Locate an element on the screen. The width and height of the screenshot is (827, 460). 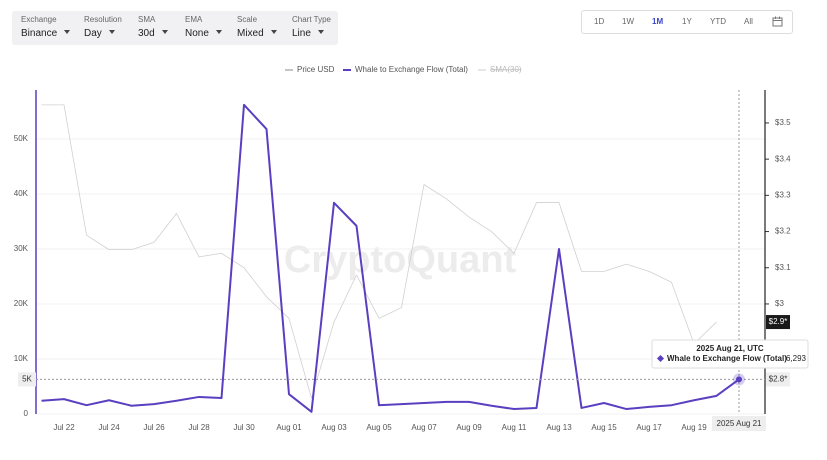
y-tick-label: 20K is located at coordinates (21, 303).